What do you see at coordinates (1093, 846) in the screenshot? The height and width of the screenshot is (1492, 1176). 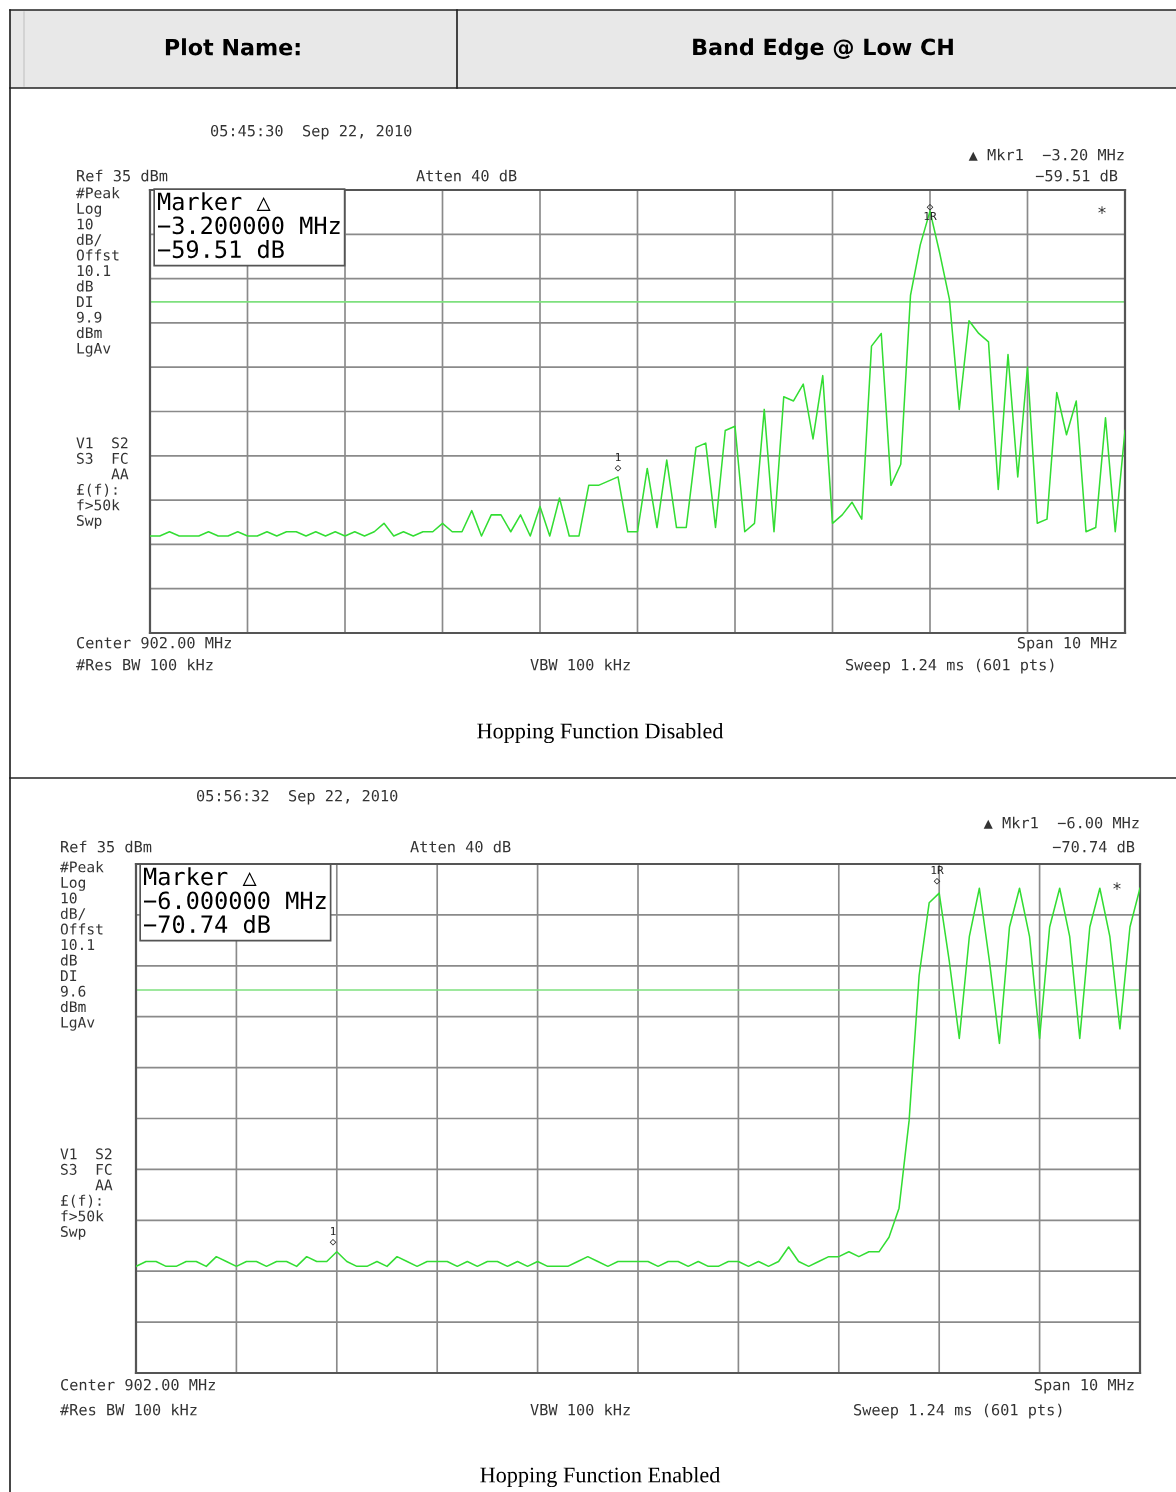 I see `text: −70.74 dB` at bounding box center [1093, 846].